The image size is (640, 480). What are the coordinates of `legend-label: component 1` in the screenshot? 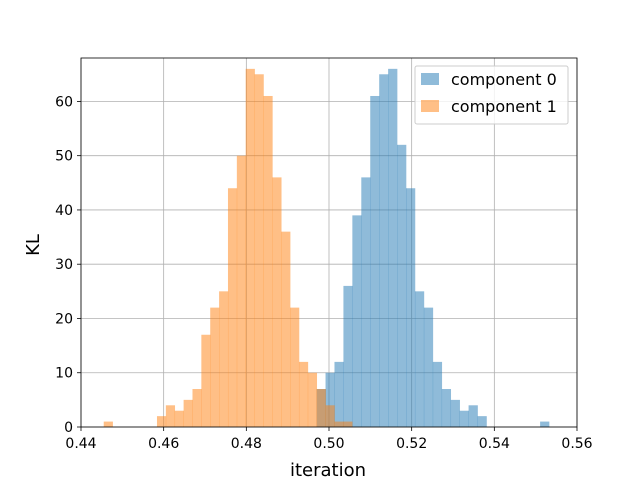 It's located at (504, 106).